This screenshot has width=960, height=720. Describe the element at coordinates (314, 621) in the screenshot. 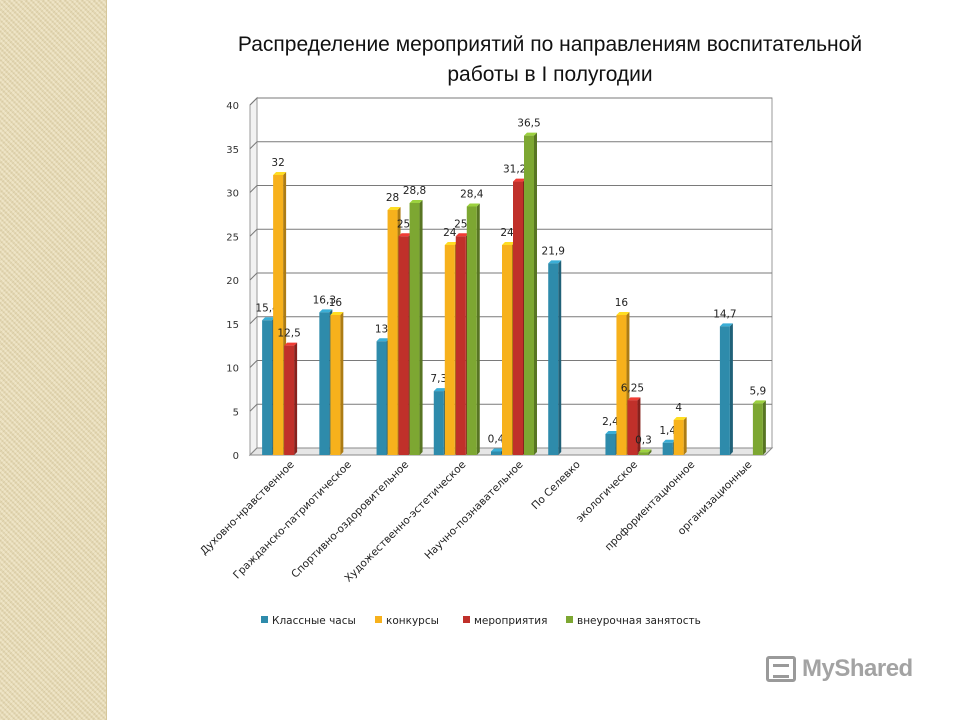

I see `legend-label: Классные часы` at that location.